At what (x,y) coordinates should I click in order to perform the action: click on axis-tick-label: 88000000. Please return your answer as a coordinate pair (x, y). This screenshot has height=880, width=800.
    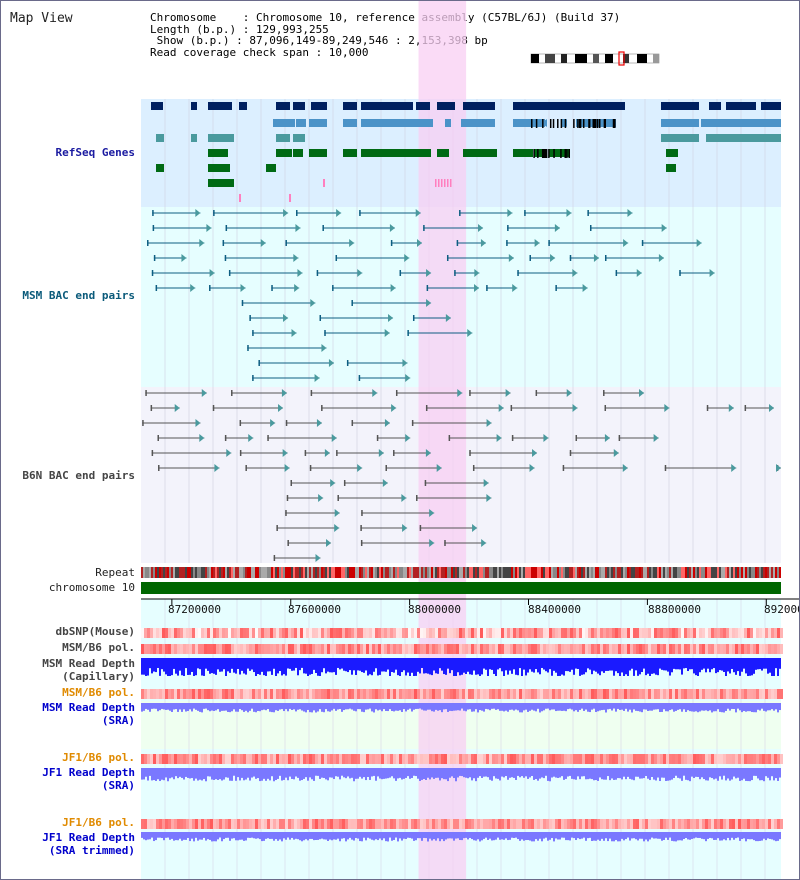
    Looking at the image, I should click on (434, 609).